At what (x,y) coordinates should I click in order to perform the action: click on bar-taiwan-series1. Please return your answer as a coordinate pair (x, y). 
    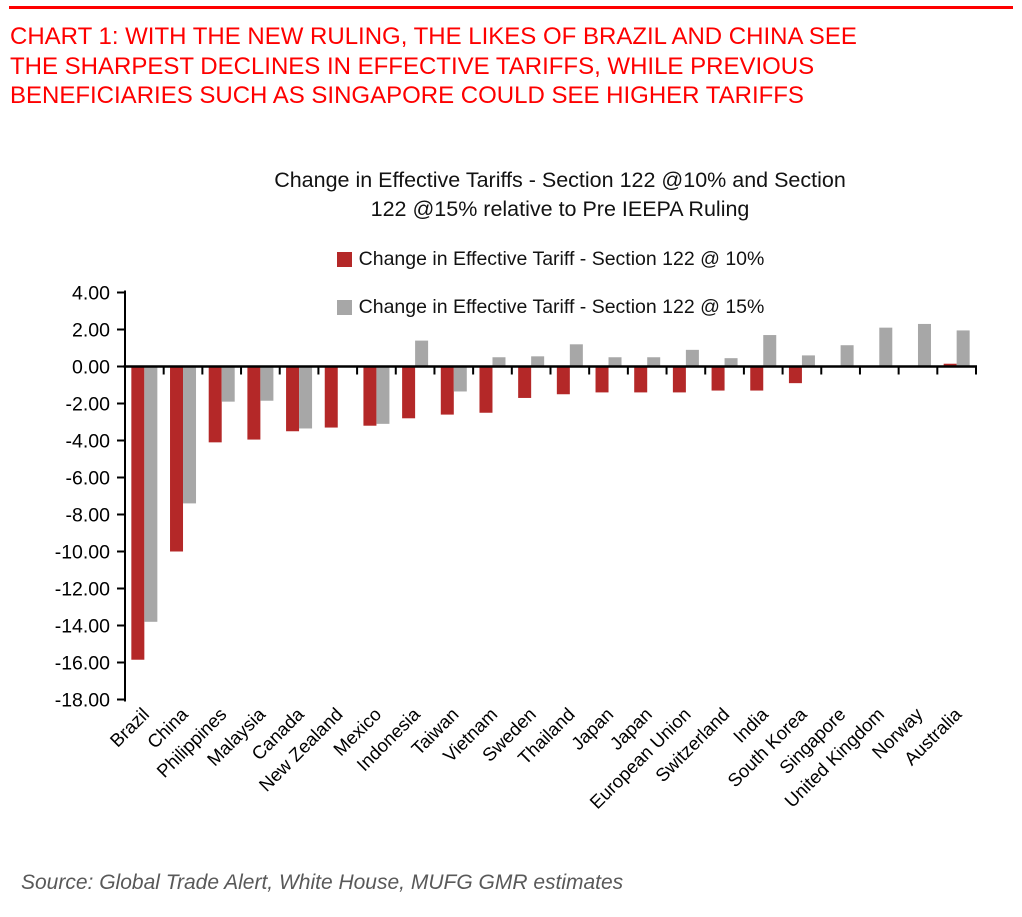
    Looking at the image, I should click on (460, 379).